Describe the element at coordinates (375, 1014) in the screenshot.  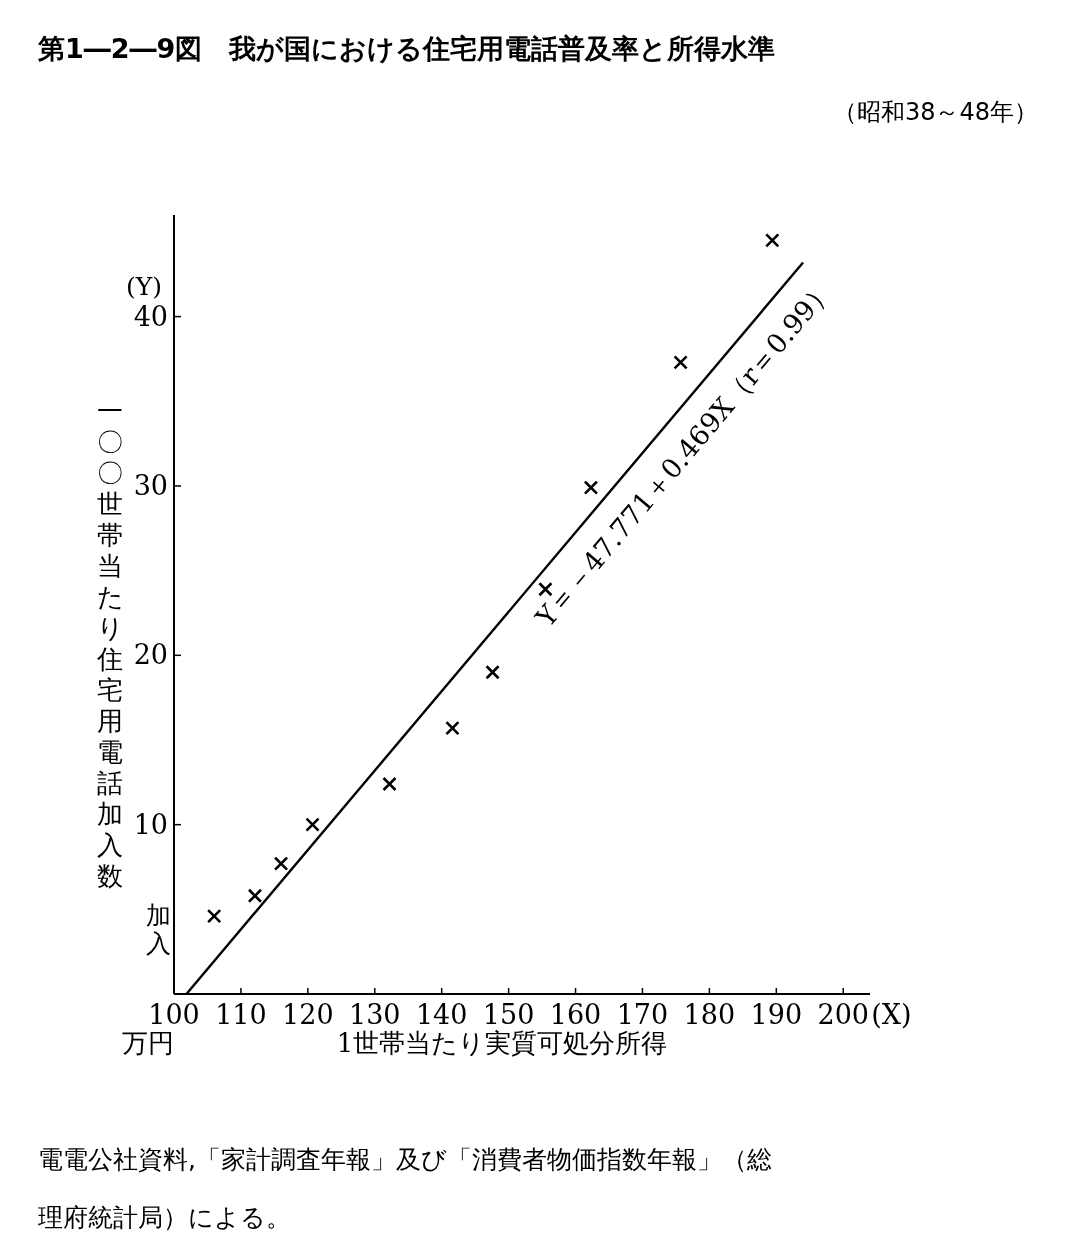
I see `x-tick-label: 130` at that location.